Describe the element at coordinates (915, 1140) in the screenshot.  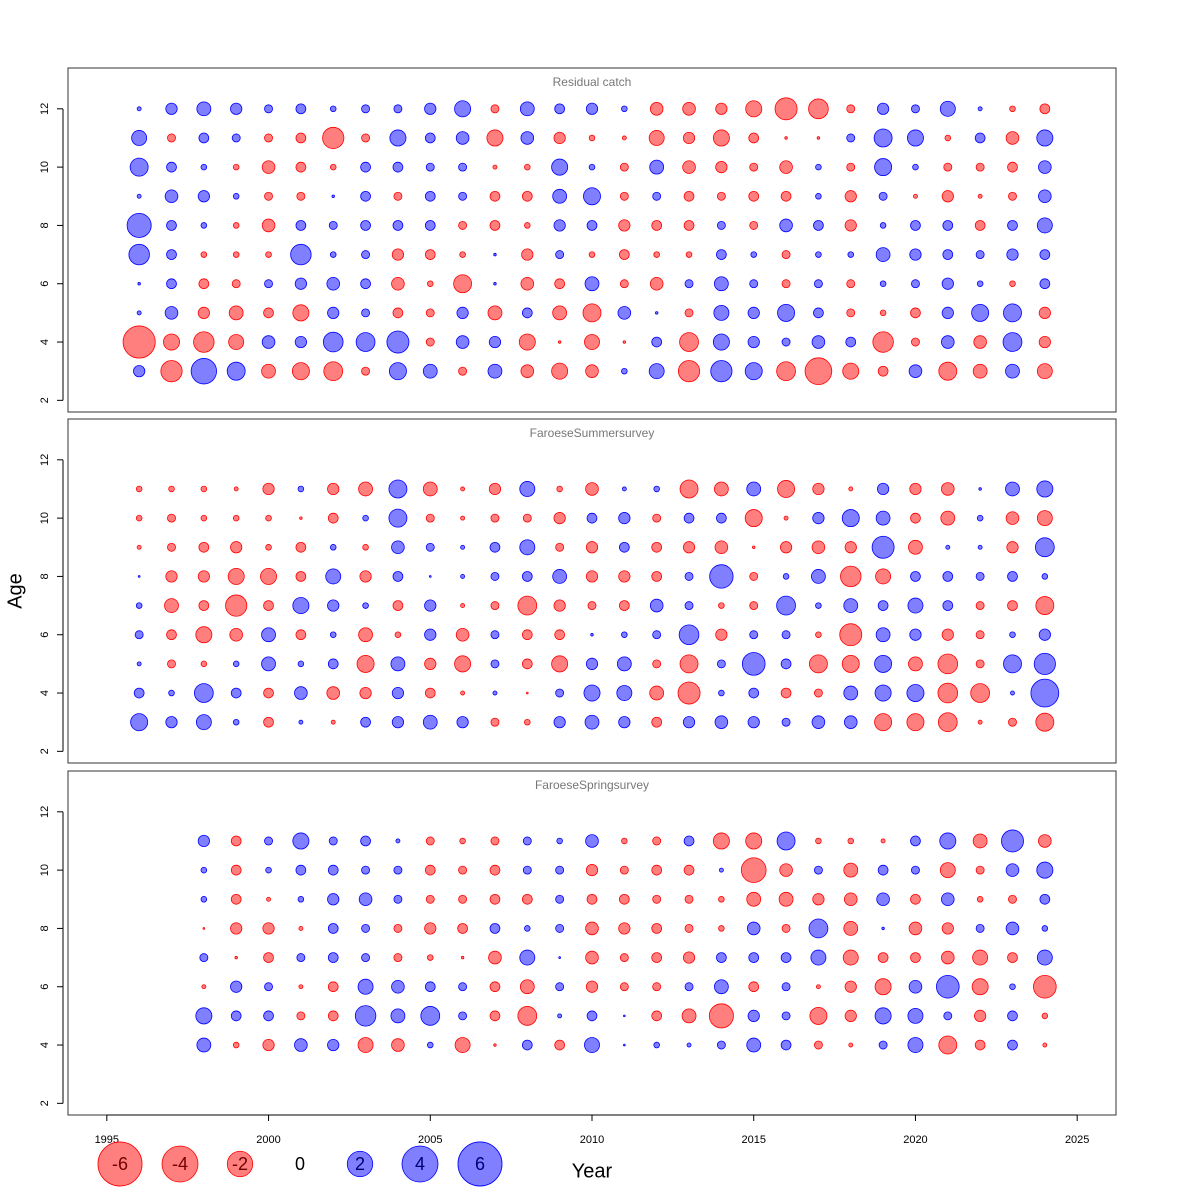
I see `x-tick-label: 2020` at that location.